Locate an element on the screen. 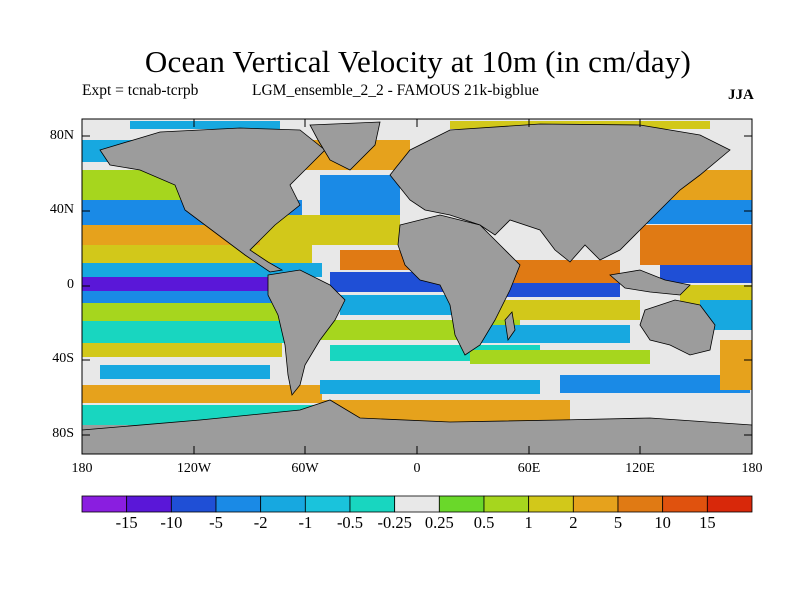 The height and width of the screenshot is (600, 800). colorbar-label: 15 is located at coordinates (707, 522).